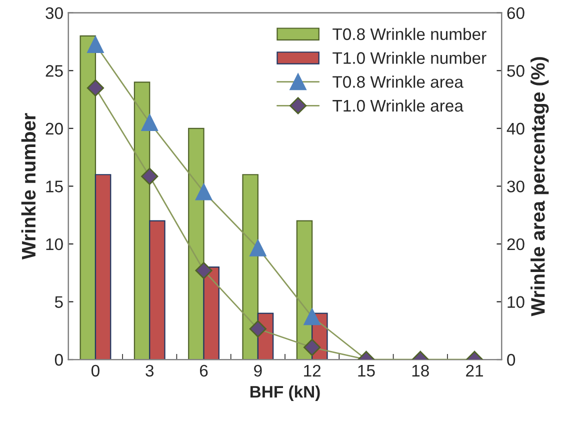  What do you see at coordinates (54, 186) in the screenshot?
I see `y-tick-label: 15` at bounding box center [54, 186].